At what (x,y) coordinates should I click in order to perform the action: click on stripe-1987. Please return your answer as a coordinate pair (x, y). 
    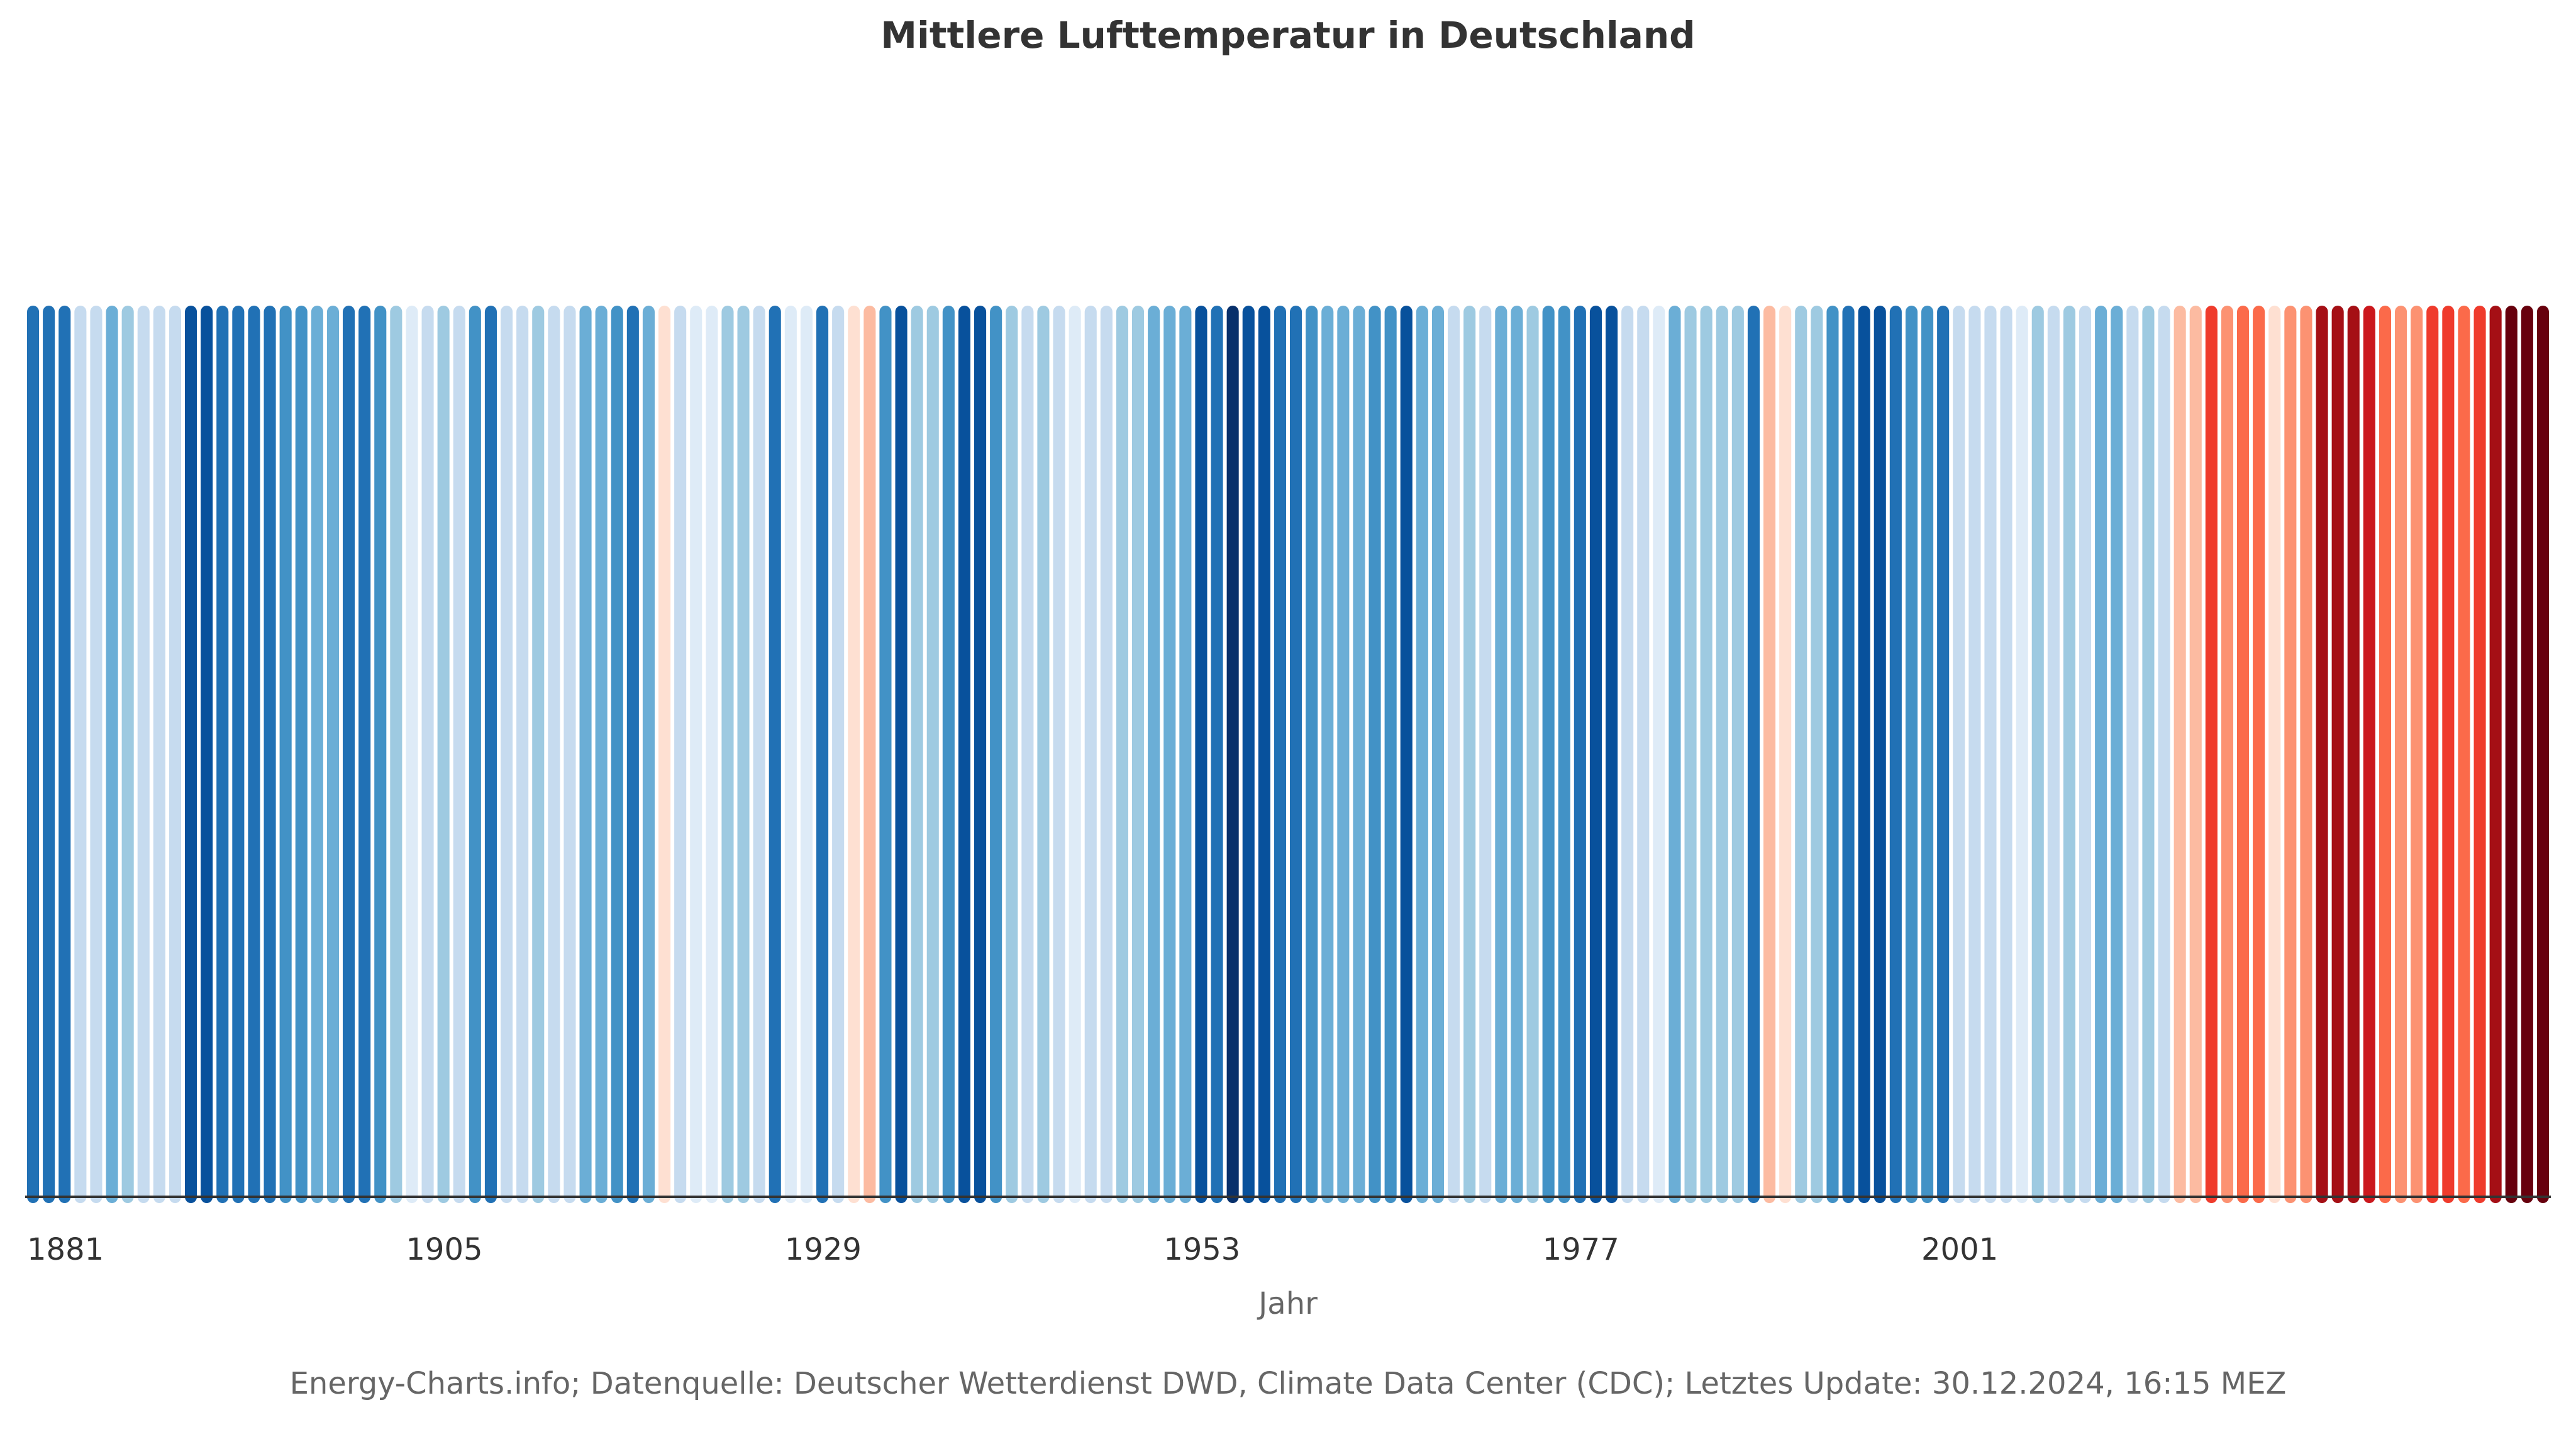
    Looking at the image, I should click on (1706, 754).